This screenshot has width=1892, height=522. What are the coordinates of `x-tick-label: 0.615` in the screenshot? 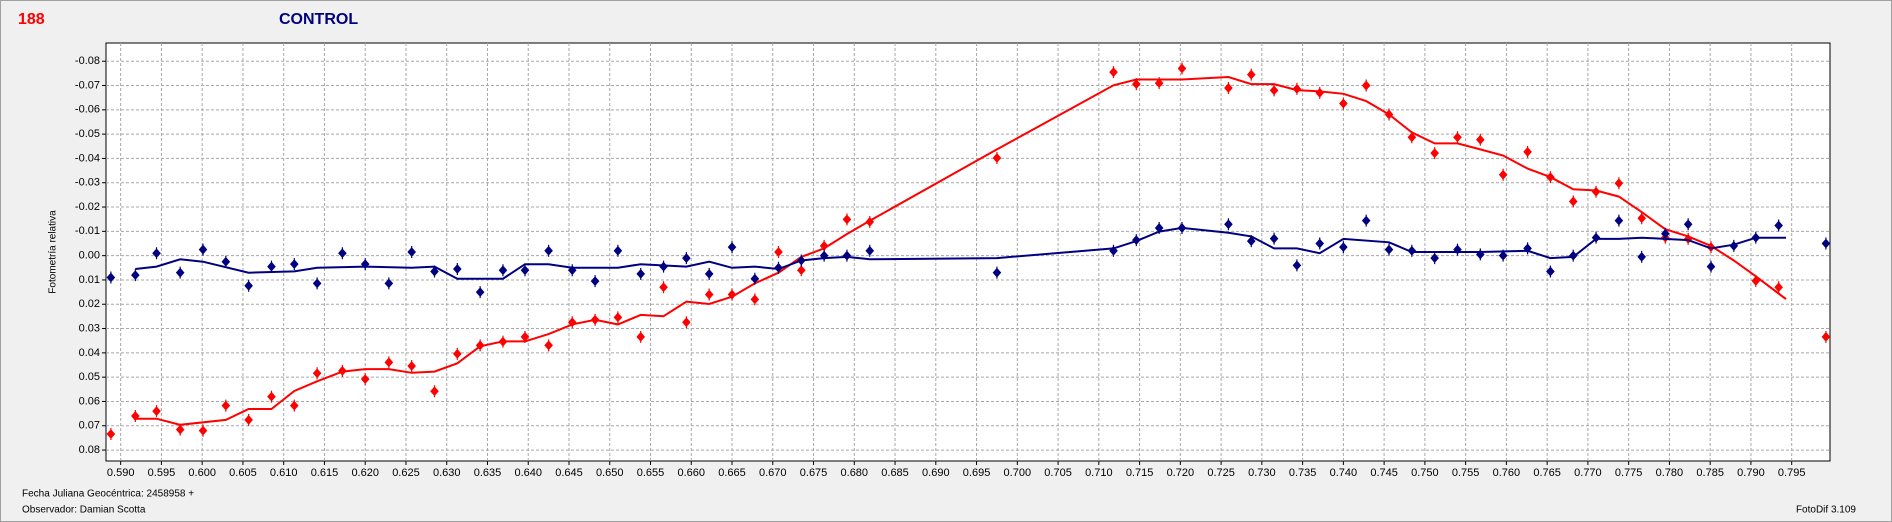 It's located at (325, 473).